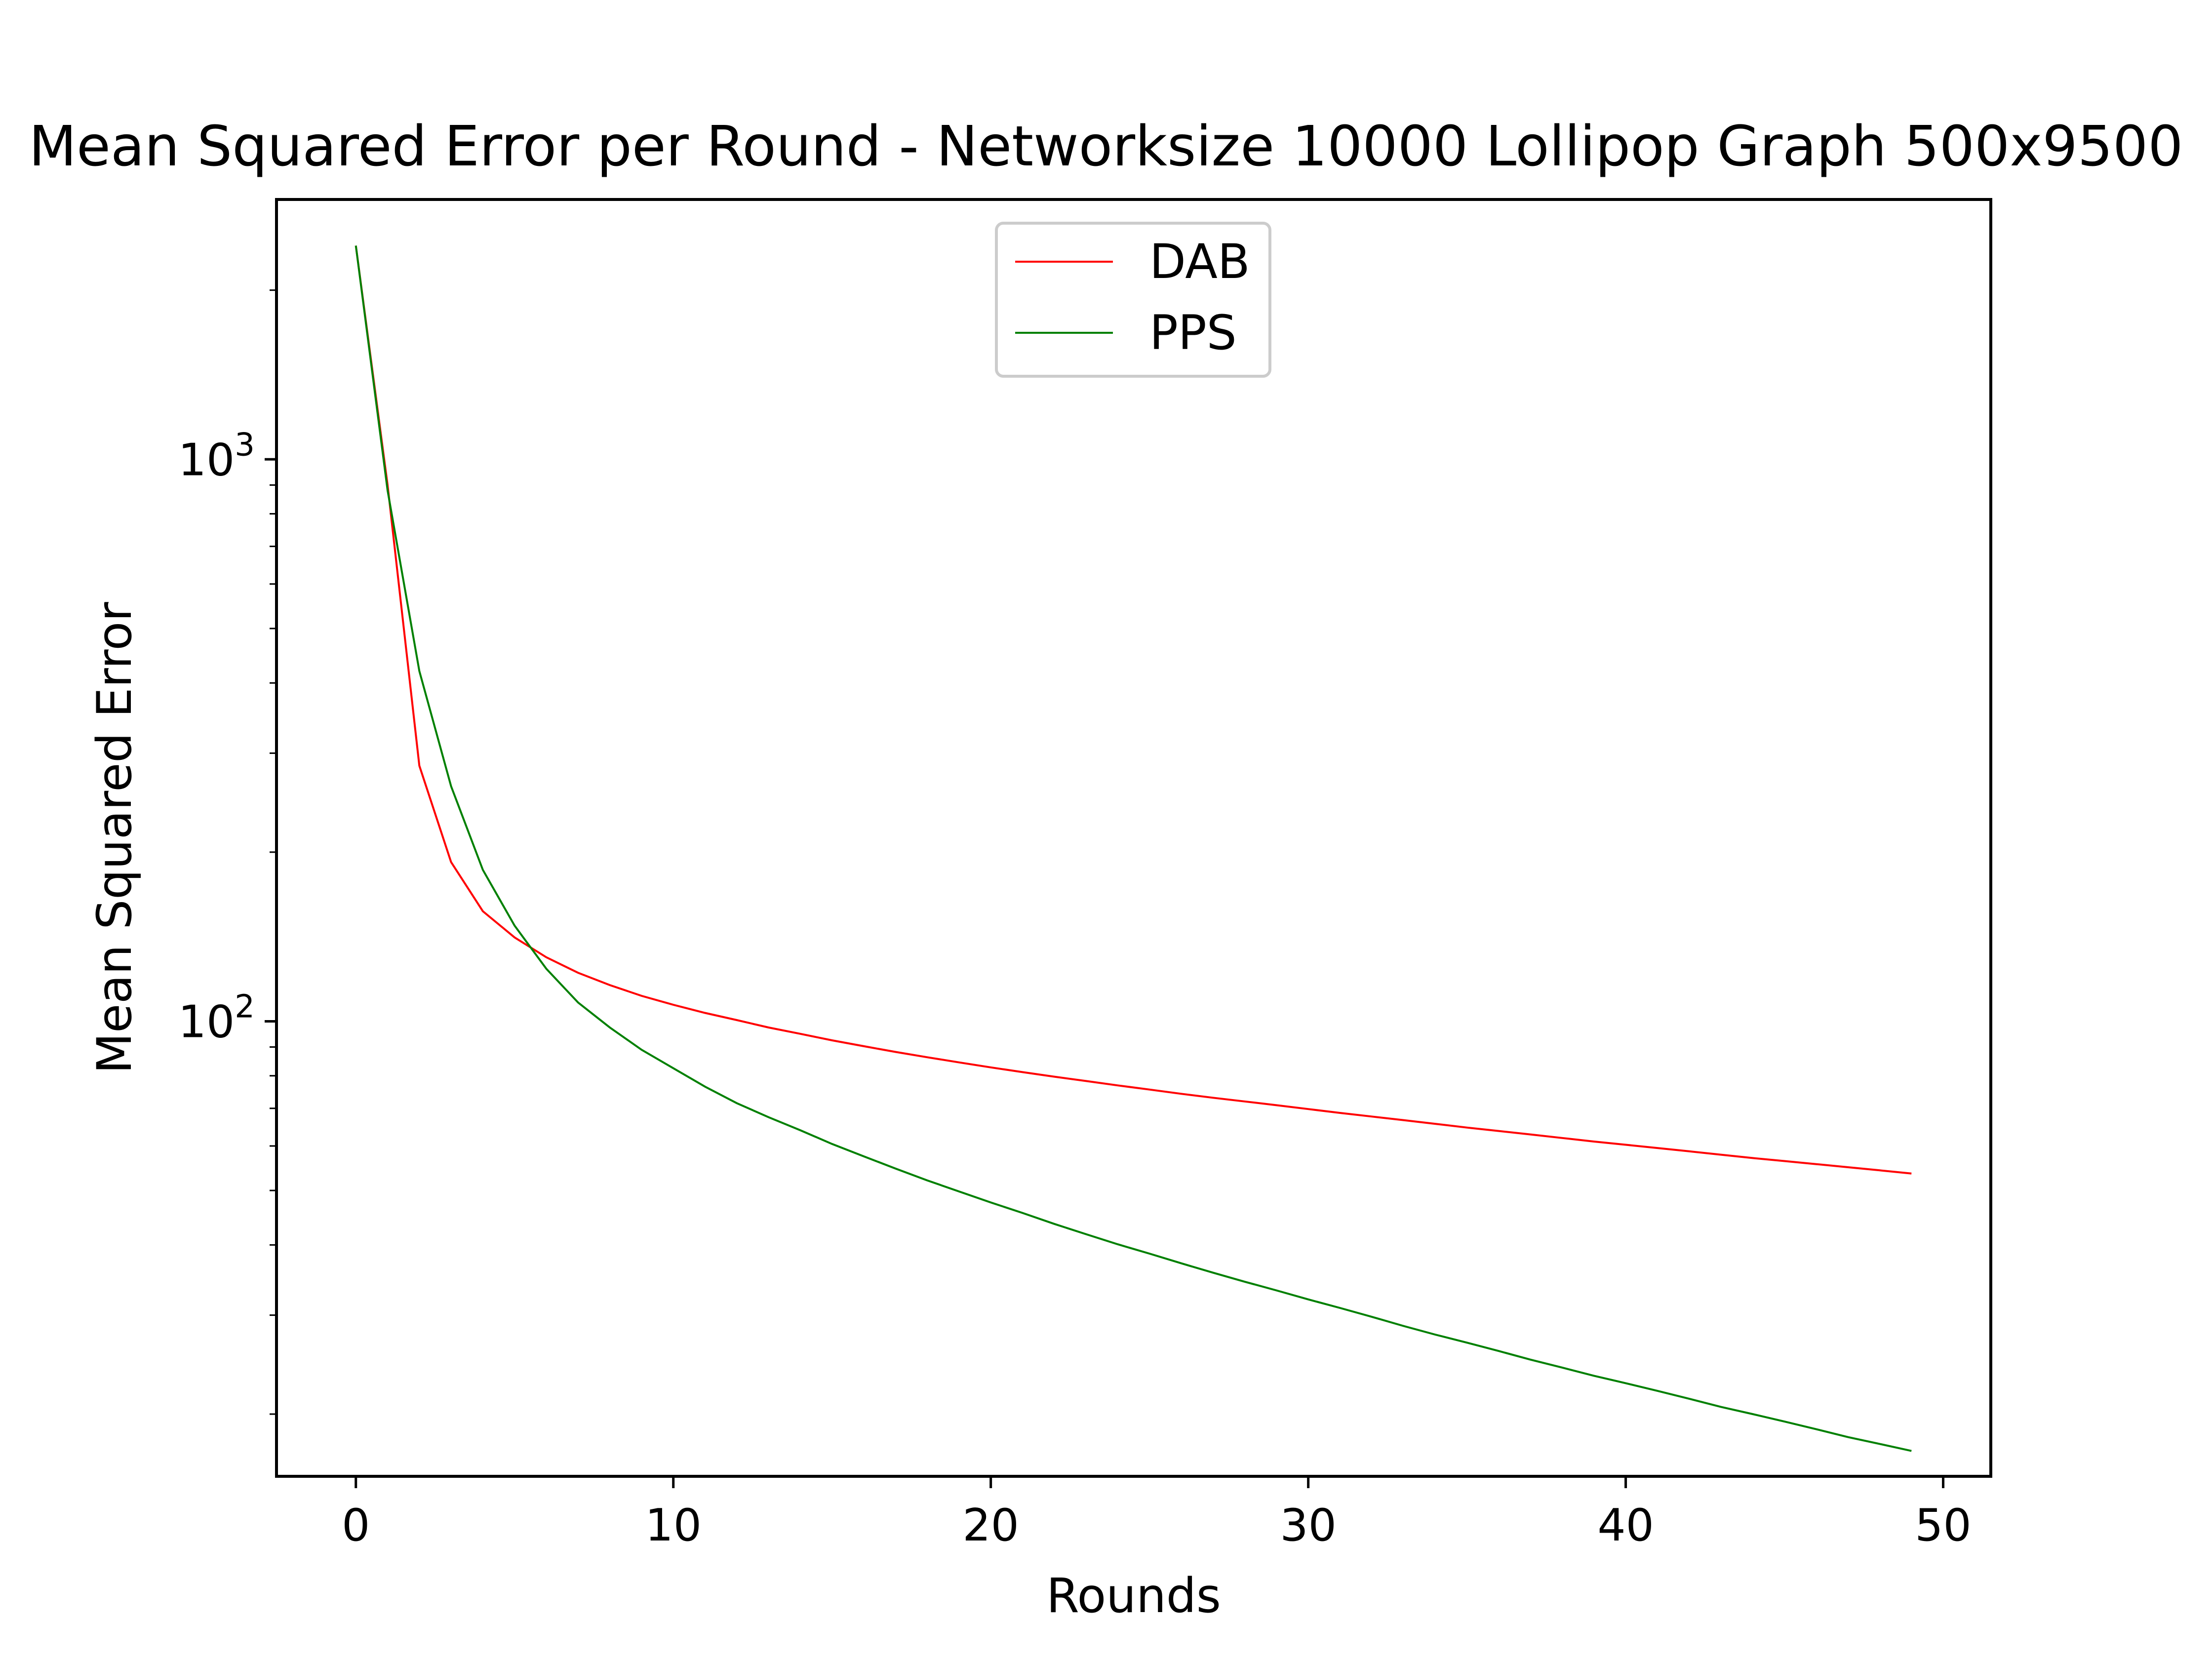  Describe the element at coordinates (227, 852) in the screenshot. I see `y-axis: 10² 10³` at that location.